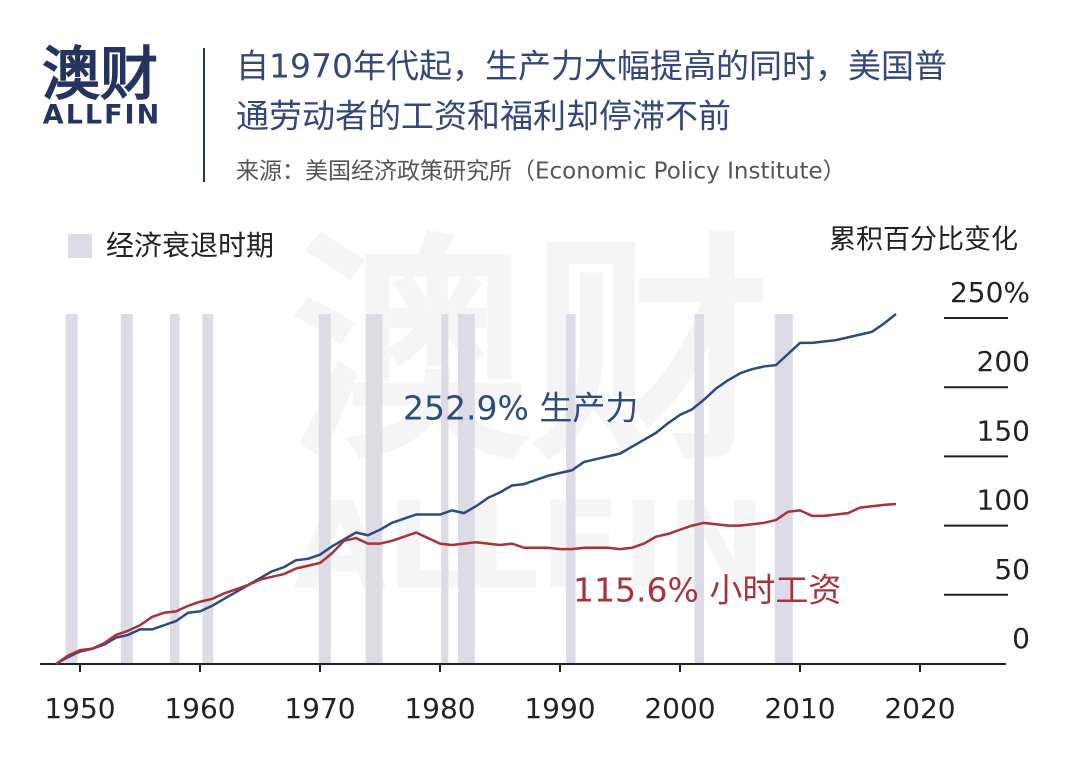  What do you see at coordinates (439, 708) in the screenshot?
I see `x-tick-label: 1980` at bounding box center [439, 708].